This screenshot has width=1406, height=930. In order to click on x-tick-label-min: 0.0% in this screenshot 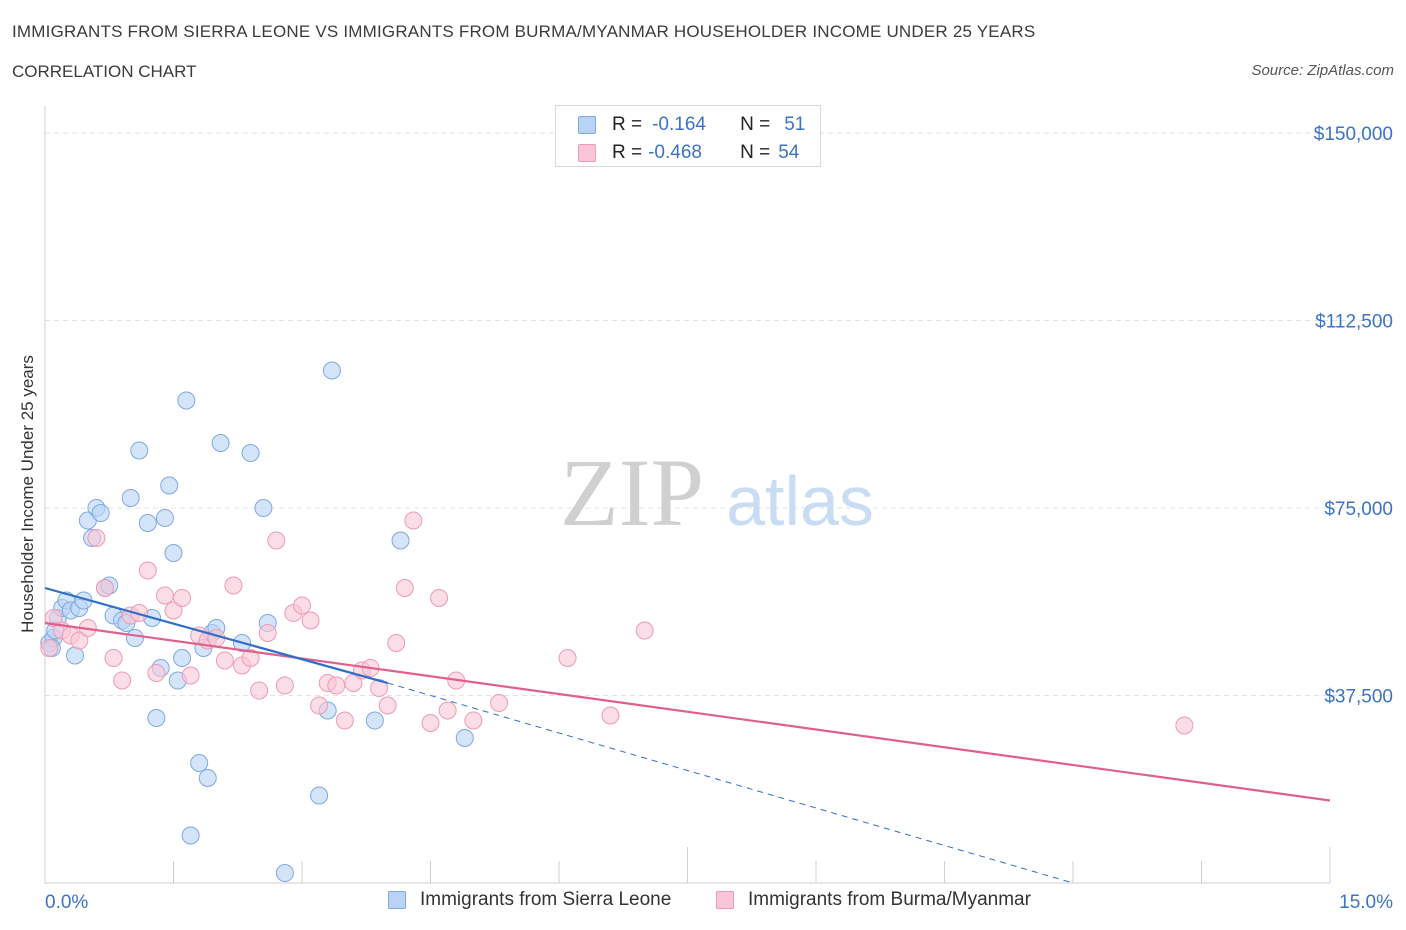, I will do `click(66, 902)`.